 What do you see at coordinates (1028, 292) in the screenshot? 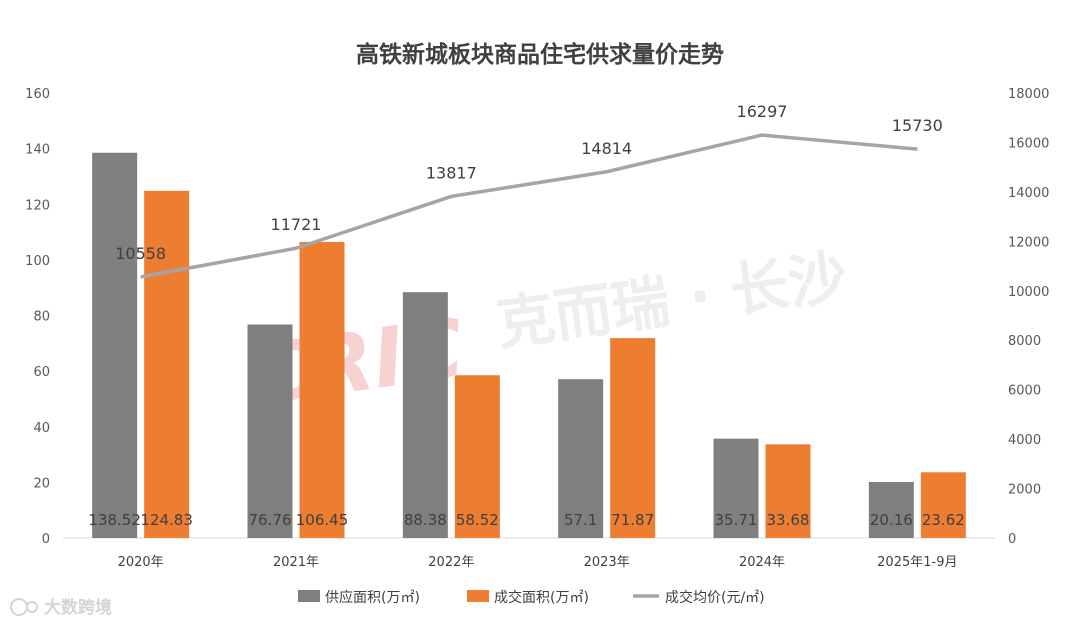
I see `y-right-tick-label: 10000` at bounding box center [1028, 292].